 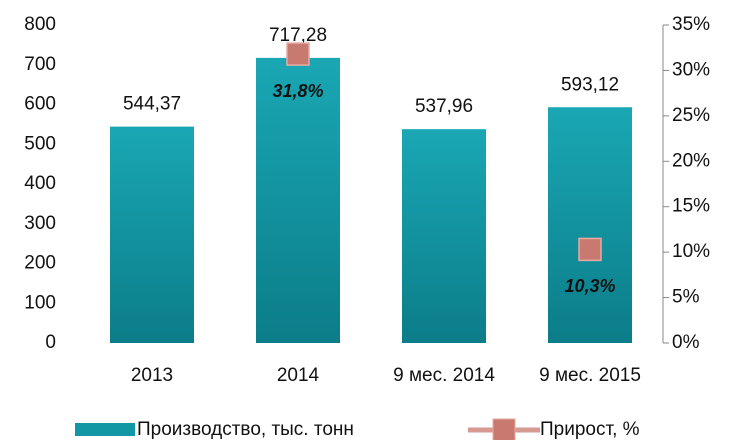 I want to click on bar-value-label: 544,37, so click(x=152, y=104).